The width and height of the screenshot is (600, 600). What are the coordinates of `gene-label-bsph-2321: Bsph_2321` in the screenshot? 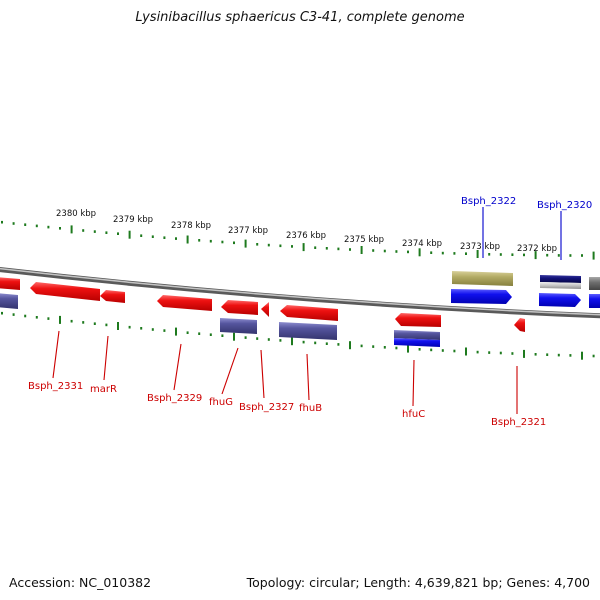 It's located at (518, 422).